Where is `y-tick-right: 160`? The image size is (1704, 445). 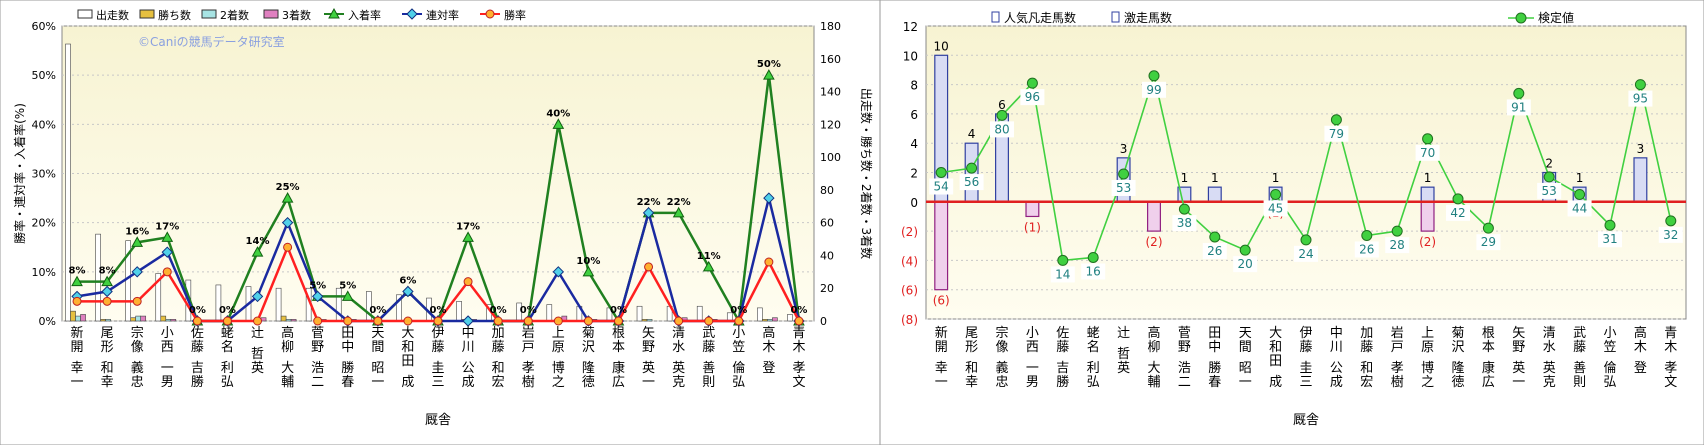 y-tick-right: 160 is located at coordinates (830, 59).